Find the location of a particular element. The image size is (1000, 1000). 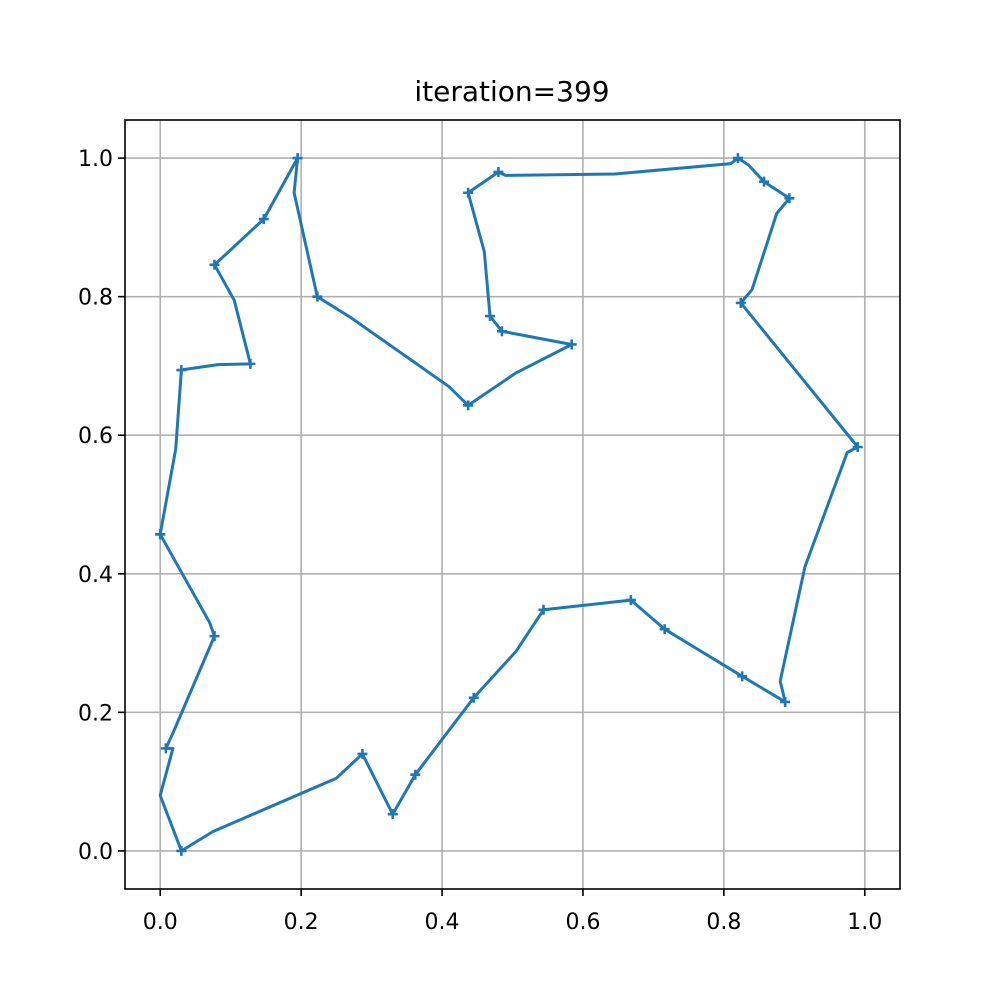

x-tick-label: 0.0 is located at coordinates (160, 922).